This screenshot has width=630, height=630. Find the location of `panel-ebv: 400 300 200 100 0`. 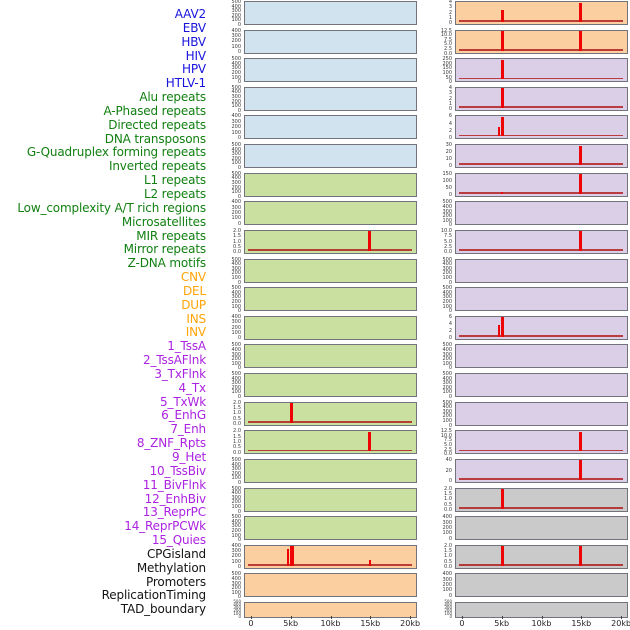

panel-ebv: 400 300 200 100 0 is located at coordinates (324, 41).